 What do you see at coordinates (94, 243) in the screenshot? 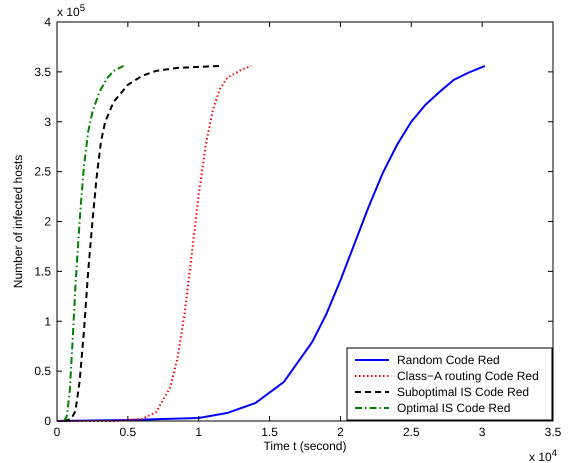
I see `line-series` at bounding box center [94, 243].